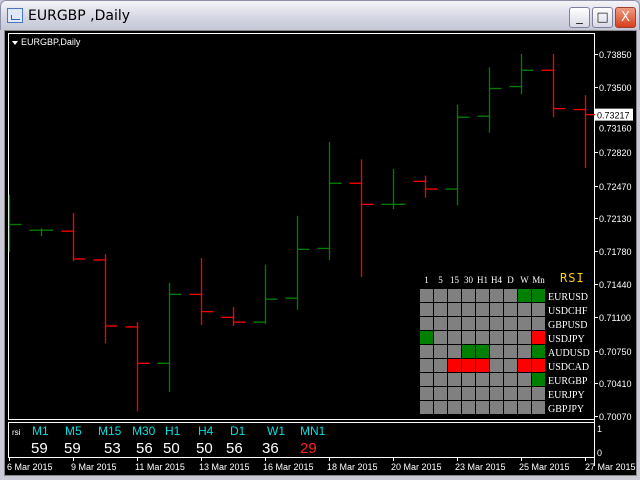  What do you see at coordinates (308, 448) in the screenshot?
I see `rsi-value: 29` at bounding box center [308, 448].